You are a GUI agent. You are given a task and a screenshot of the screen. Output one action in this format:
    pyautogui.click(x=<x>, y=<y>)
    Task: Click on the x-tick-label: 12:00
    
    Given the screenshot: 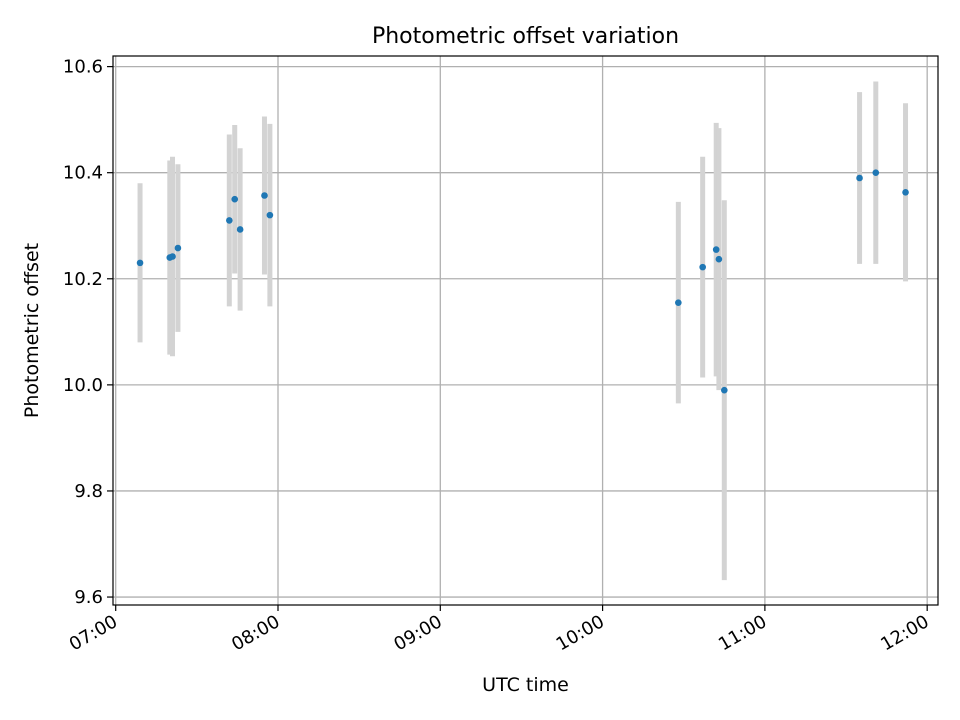 What is the action you would take?
    pyautogui.click(x=904, y=633)
    